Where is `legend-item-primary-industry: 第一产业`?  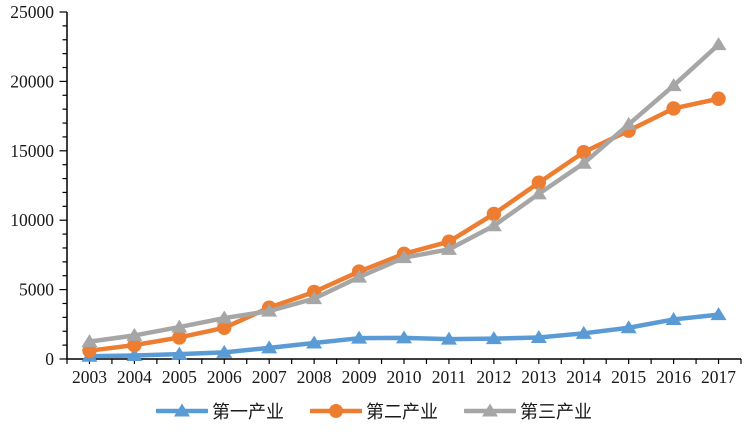
legend-item-primary-industry: 第一产业 is located at coordinates (220, 411).